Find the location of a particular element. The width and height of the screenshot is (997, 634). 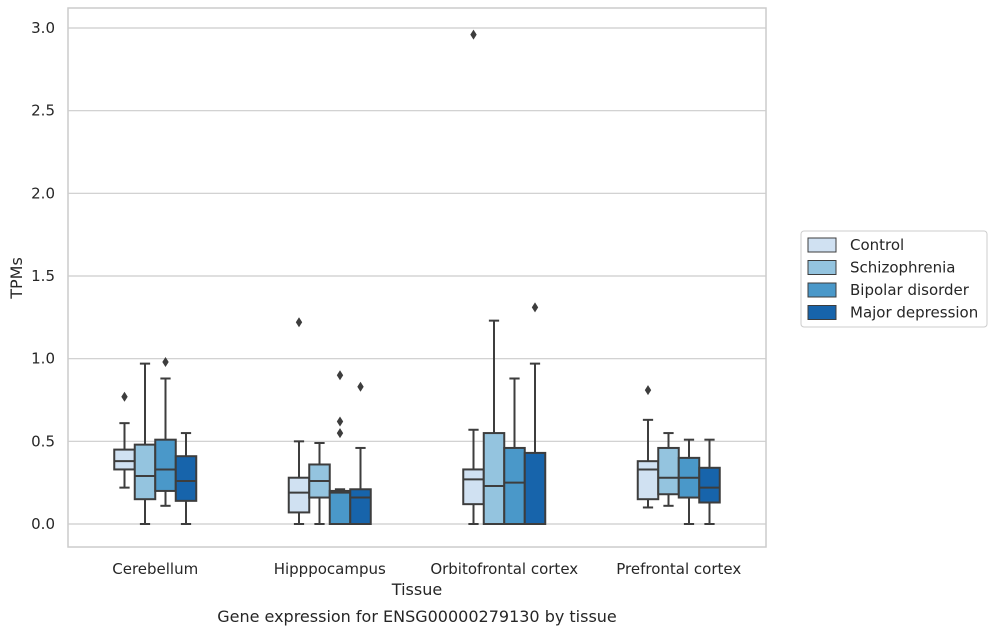

x-tick-label: Orbitofrontal cortex is located at coordinates (504, 569).